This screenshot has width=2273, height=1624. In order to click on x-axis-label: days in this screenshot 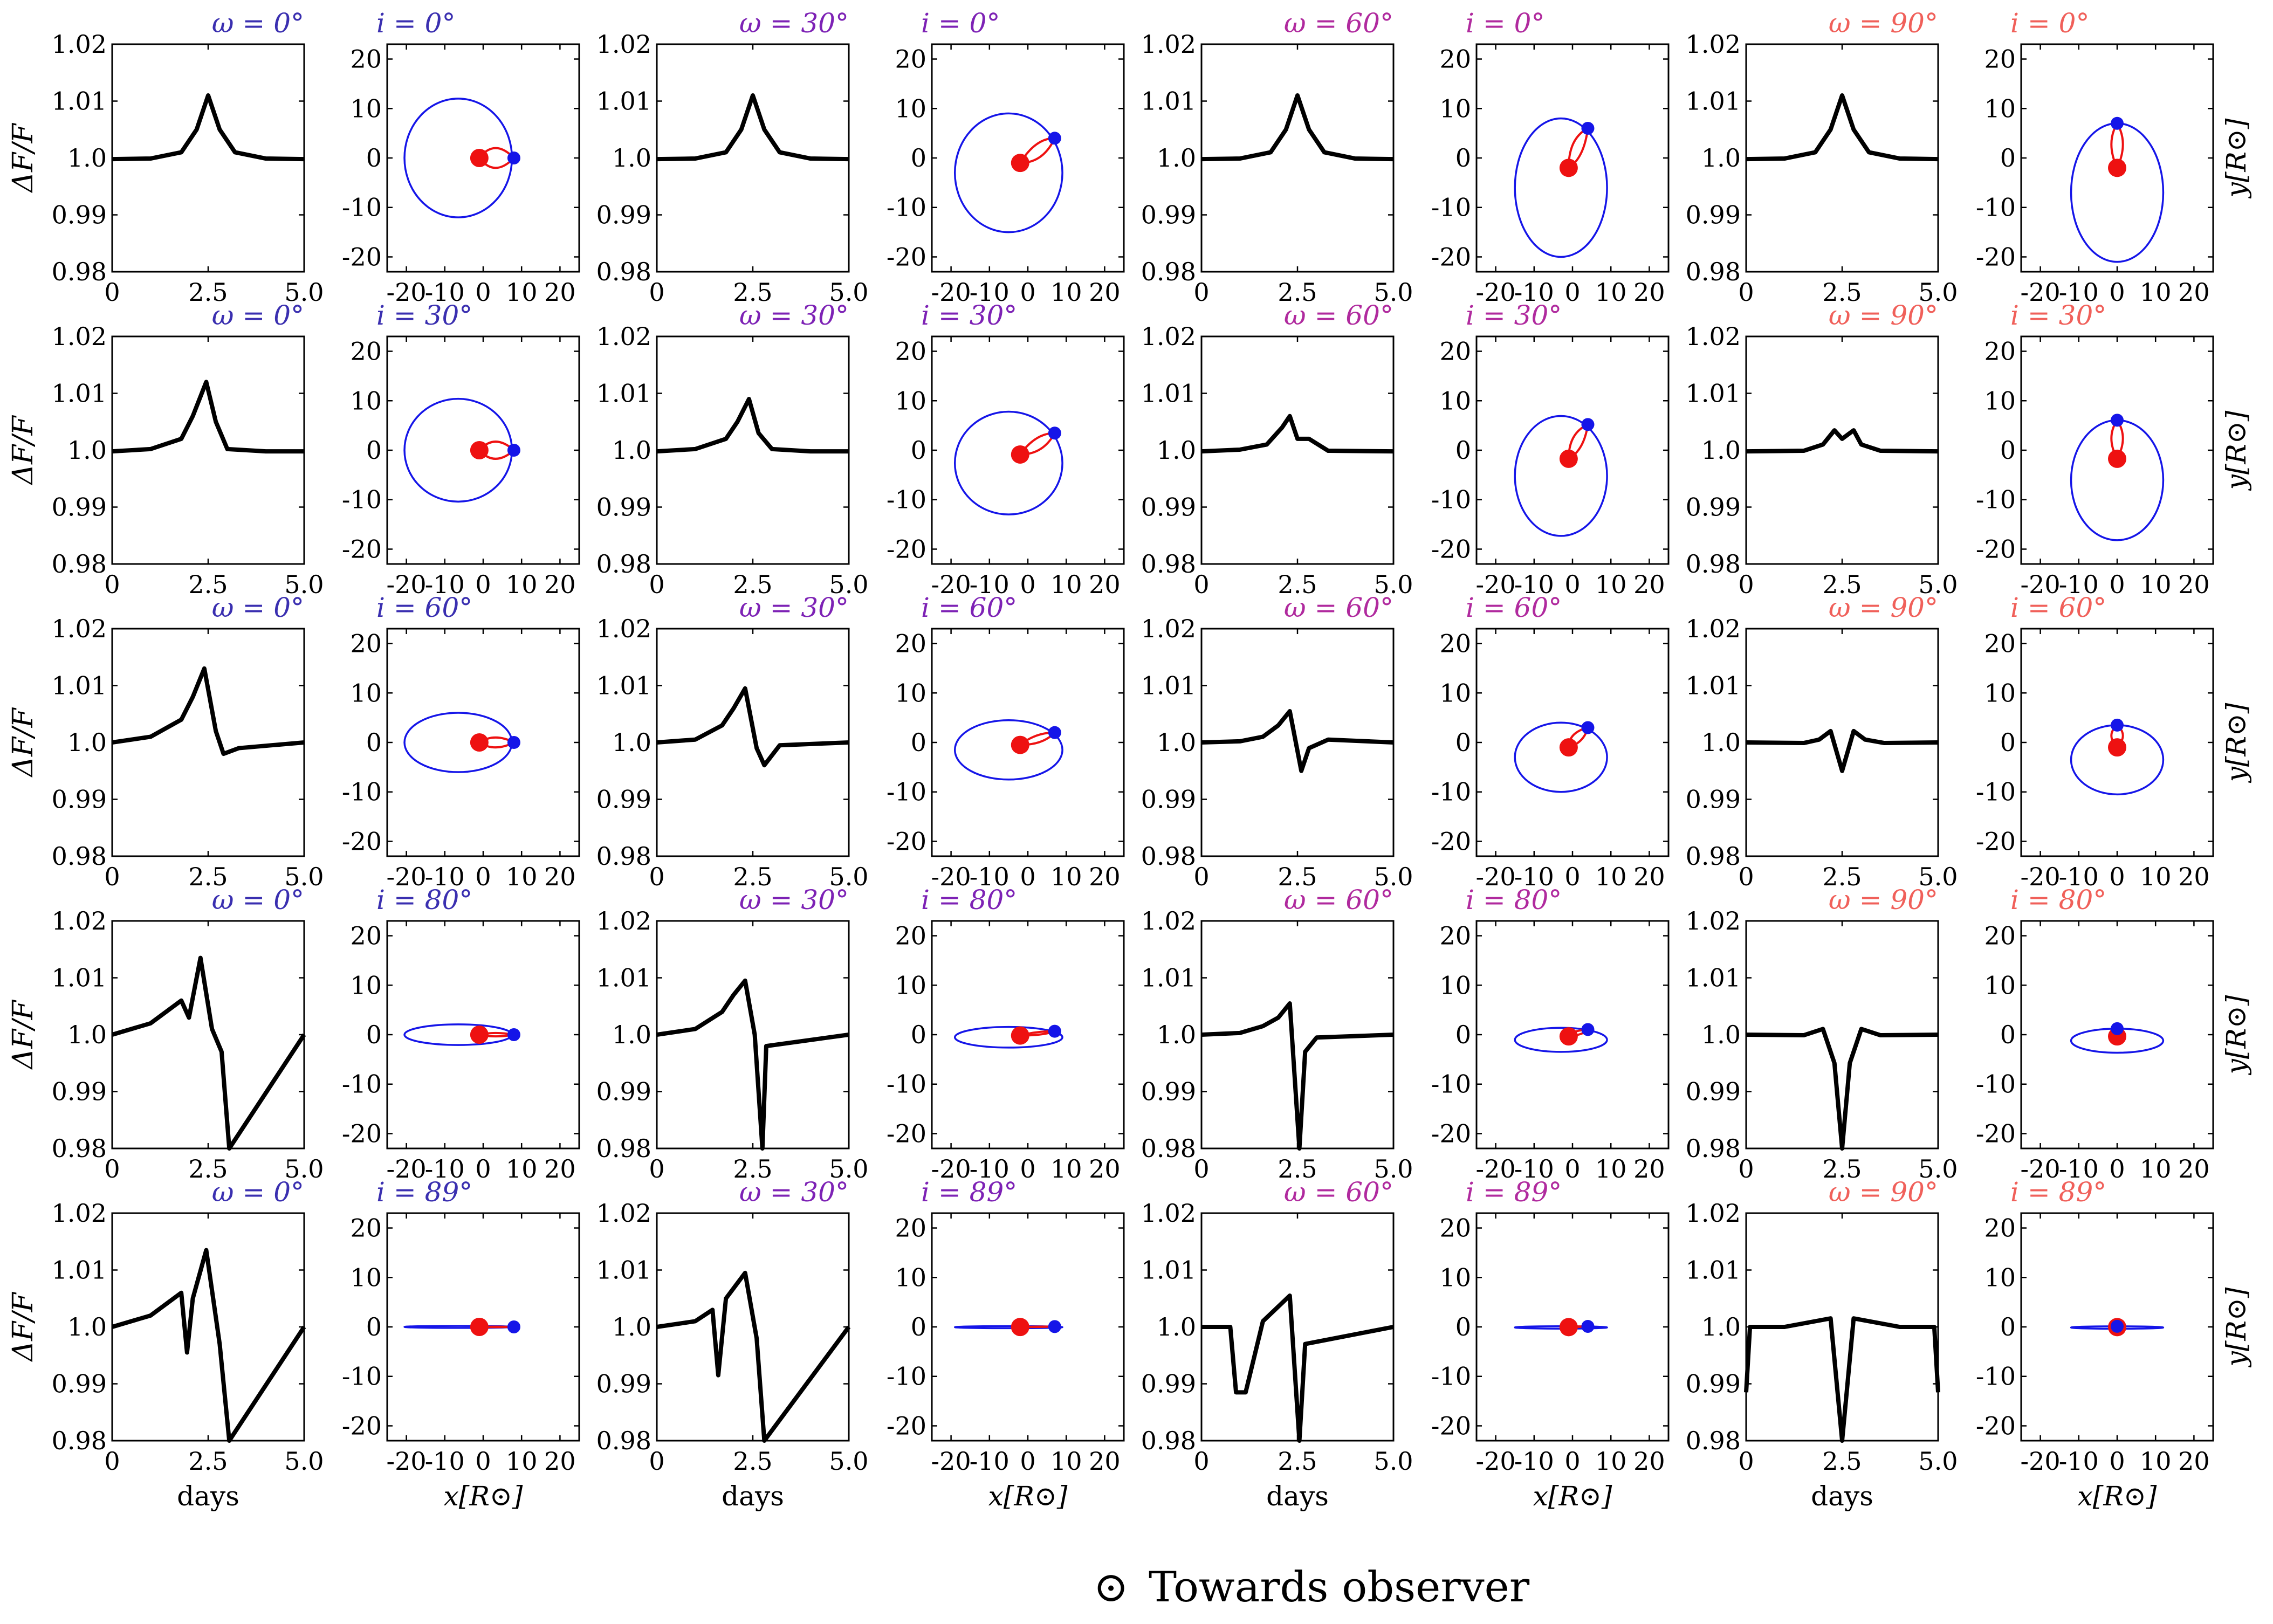, I will do `click(208, 1496)`.